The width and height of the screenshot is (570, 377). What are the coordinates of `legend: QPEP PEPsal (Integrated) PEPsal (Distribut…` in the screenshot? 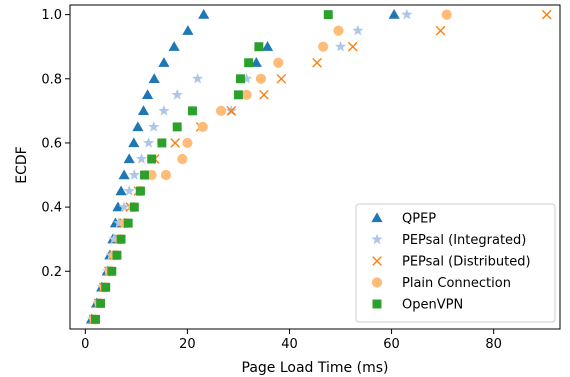 It's located at (455, 263).